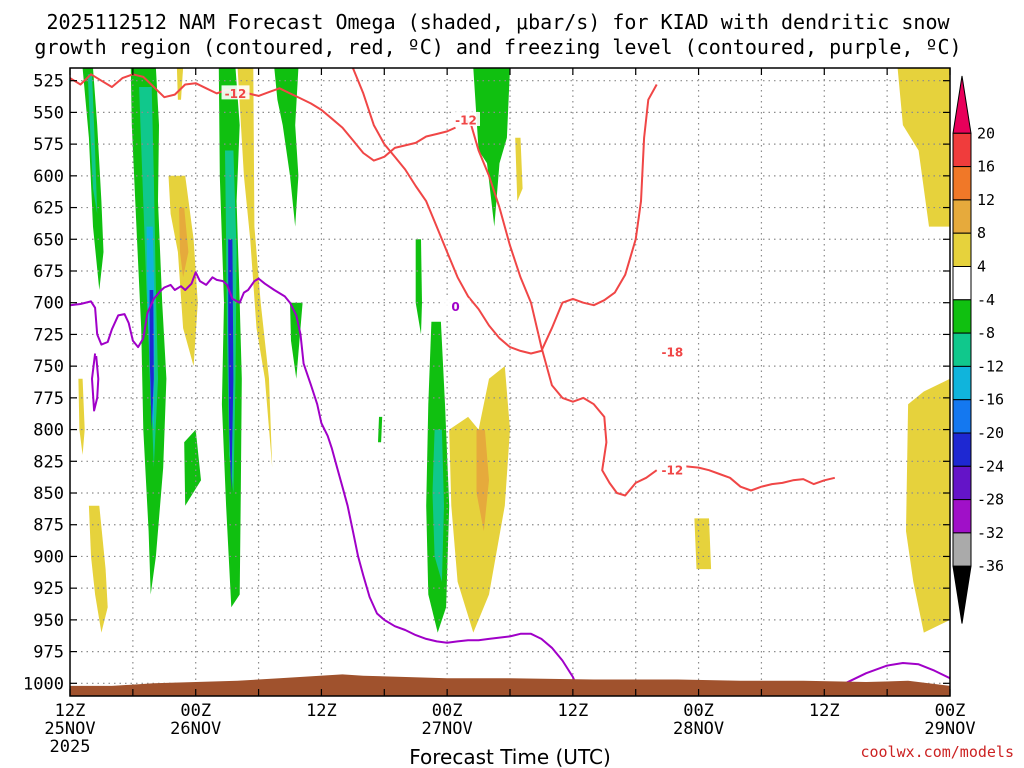 Image resolution: width=1024 pixels, height=768 pixels. Describe the element at coordinates (43, 684) in the screenshot. I see `y-tick-label-1000: 1000` at that location.